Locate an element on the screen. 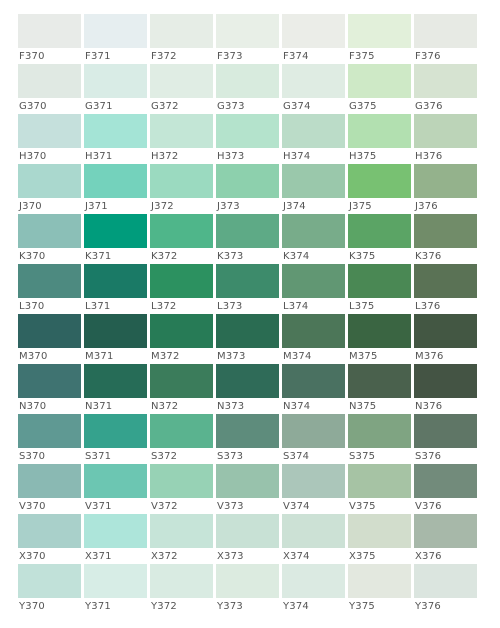 The height and width of the screenshot is (628, 500). swatch-cell: J374 is located at coordinates (313, 189).